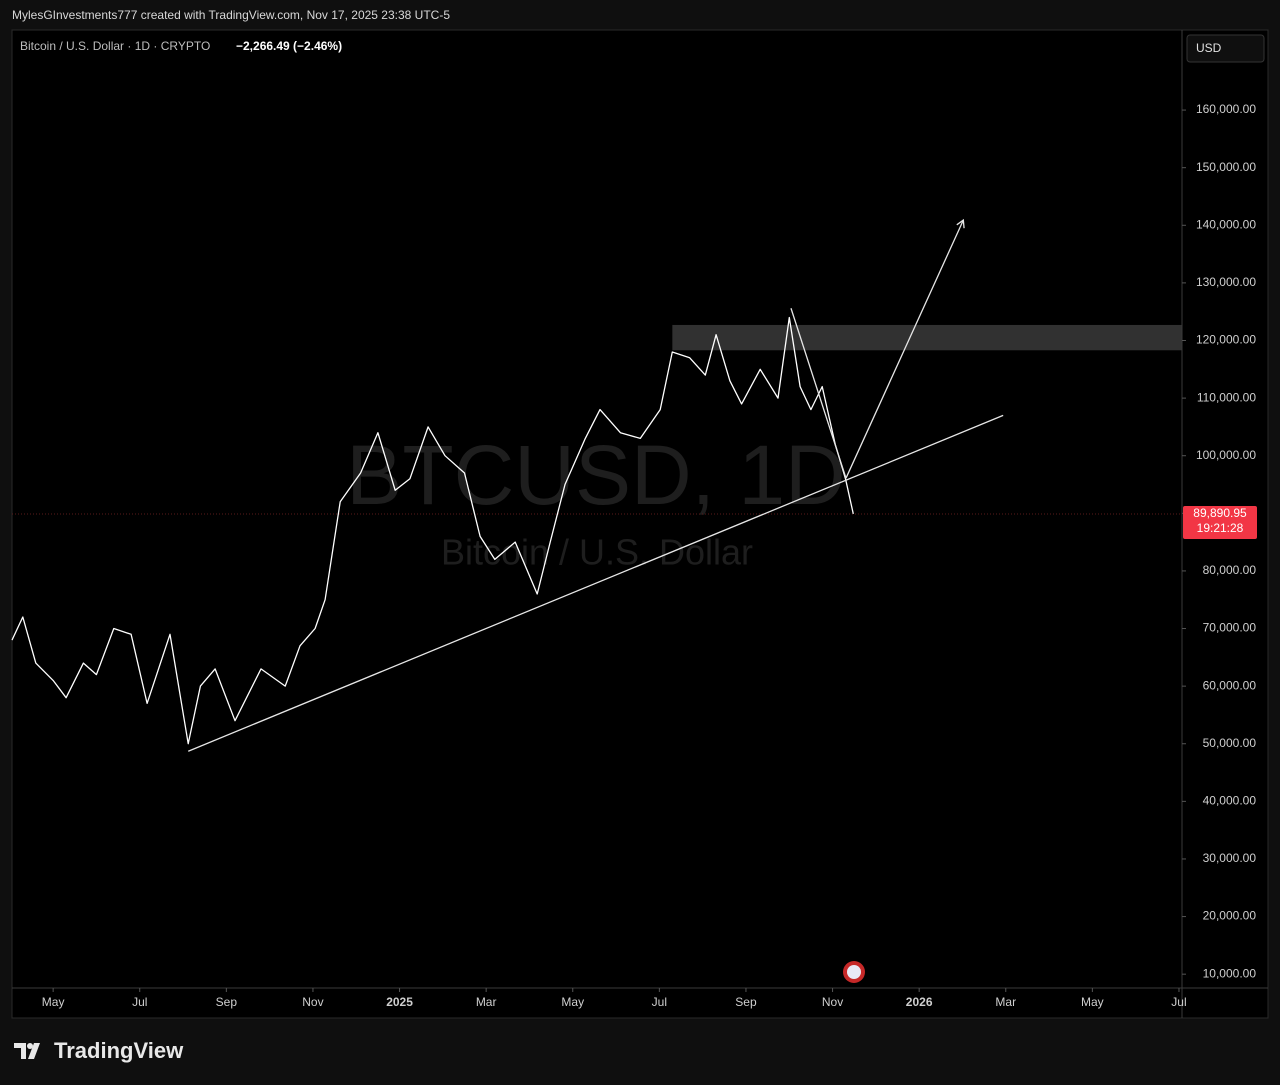  I want to click on y-tick-label: 20,000.00, so click(1230, 916).